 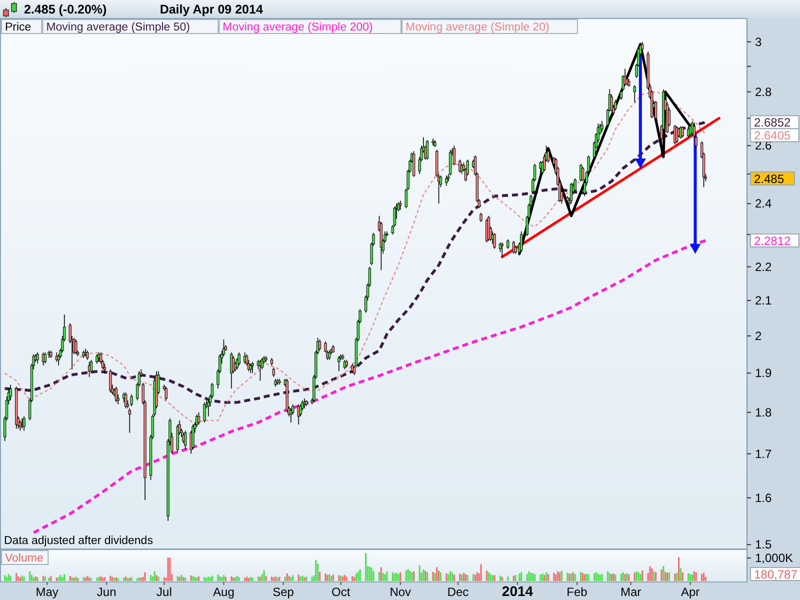 I want to click on x-tick-label: Aug, so click(x=223, y=592).